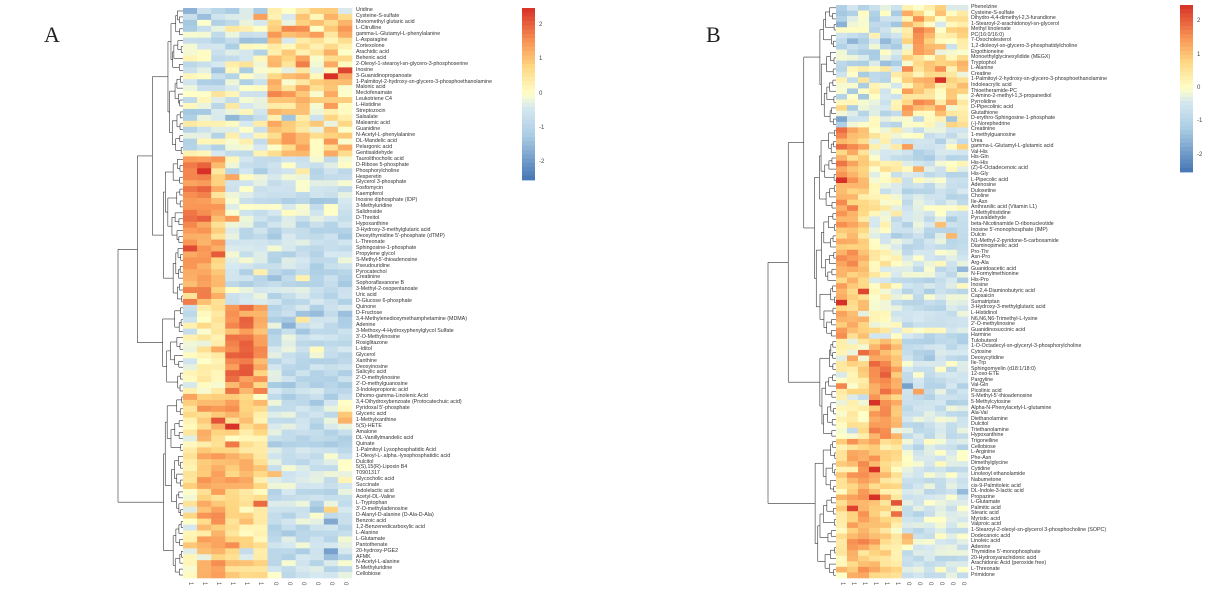 The image size is (1226, 596). Describe the element at coordinates (940, 584) in the screenshot. I see `column-label: 0` at that location.